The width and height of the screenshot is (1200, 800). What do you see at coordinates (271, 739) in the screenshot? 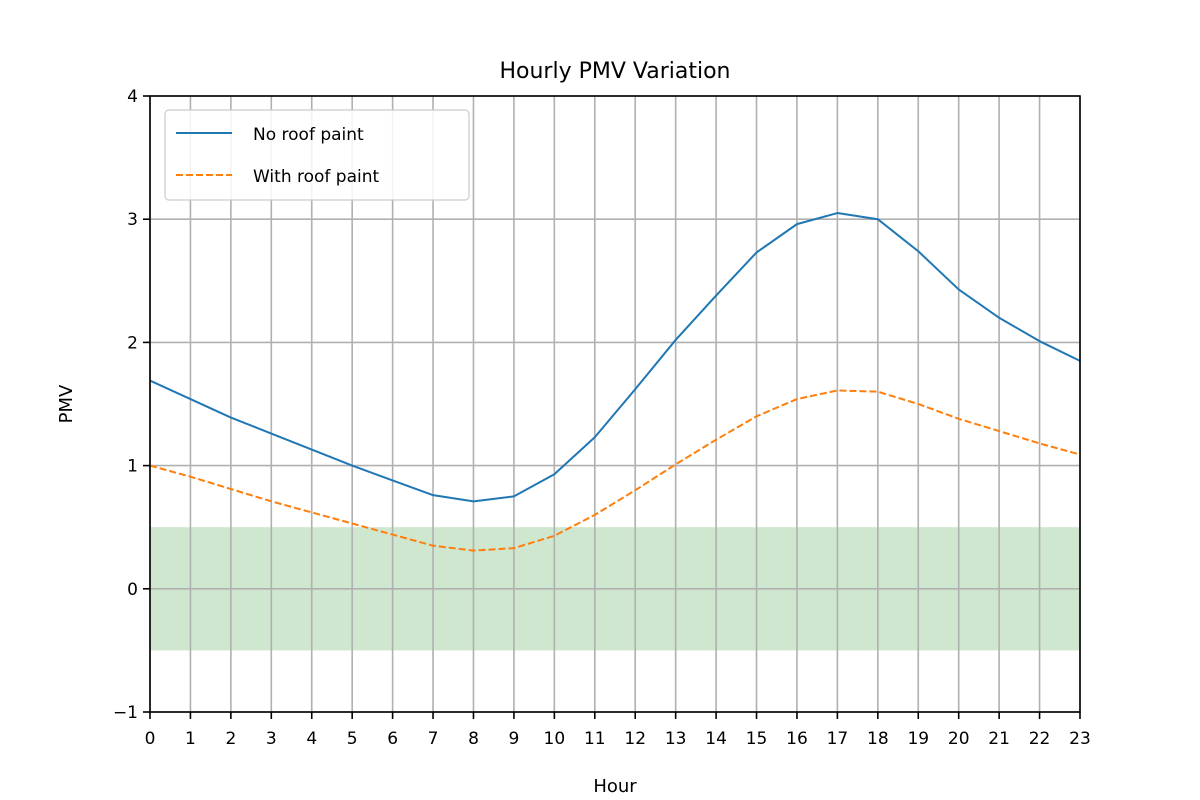
I see `x-tick-label: 3` at bounding box center [271, 739].